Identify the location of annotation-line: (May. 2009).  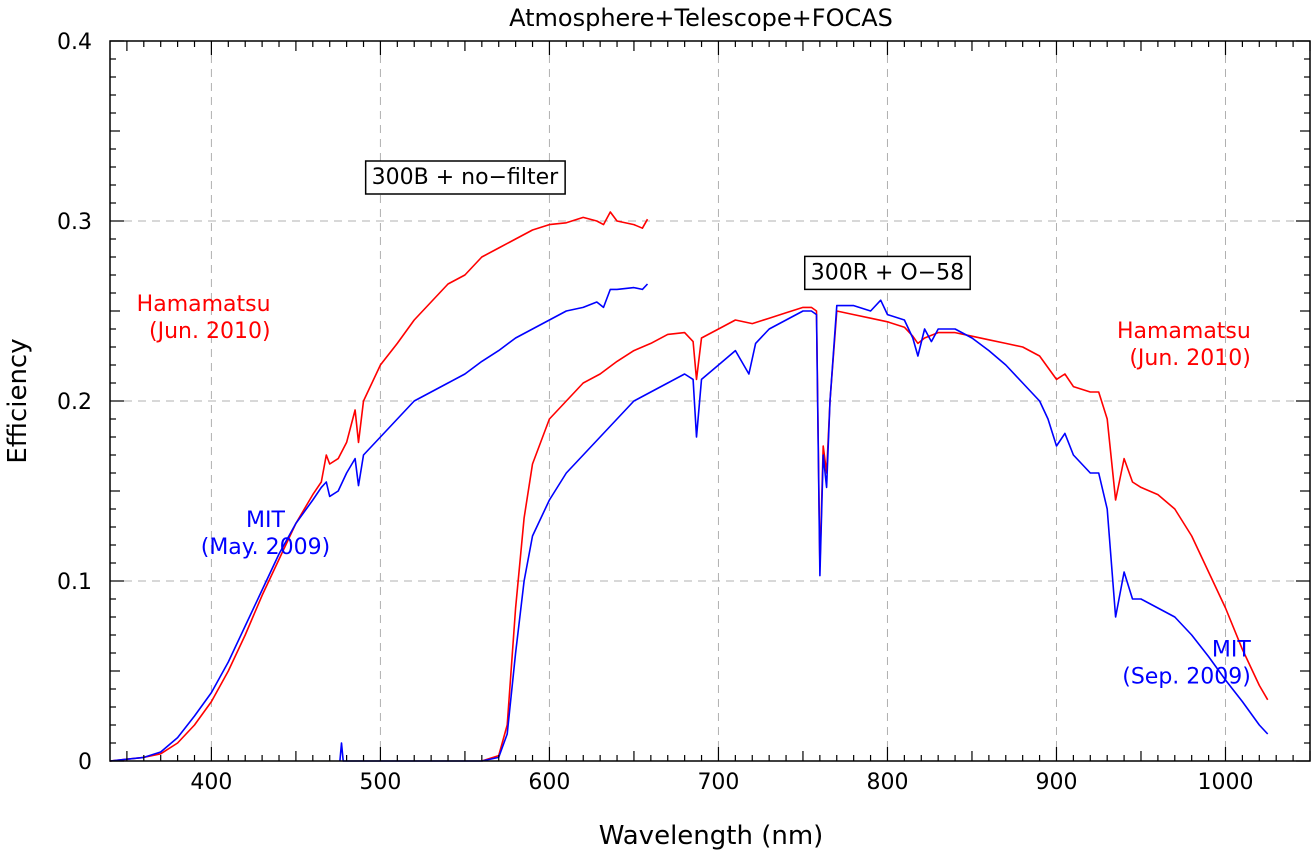
(266, 547).